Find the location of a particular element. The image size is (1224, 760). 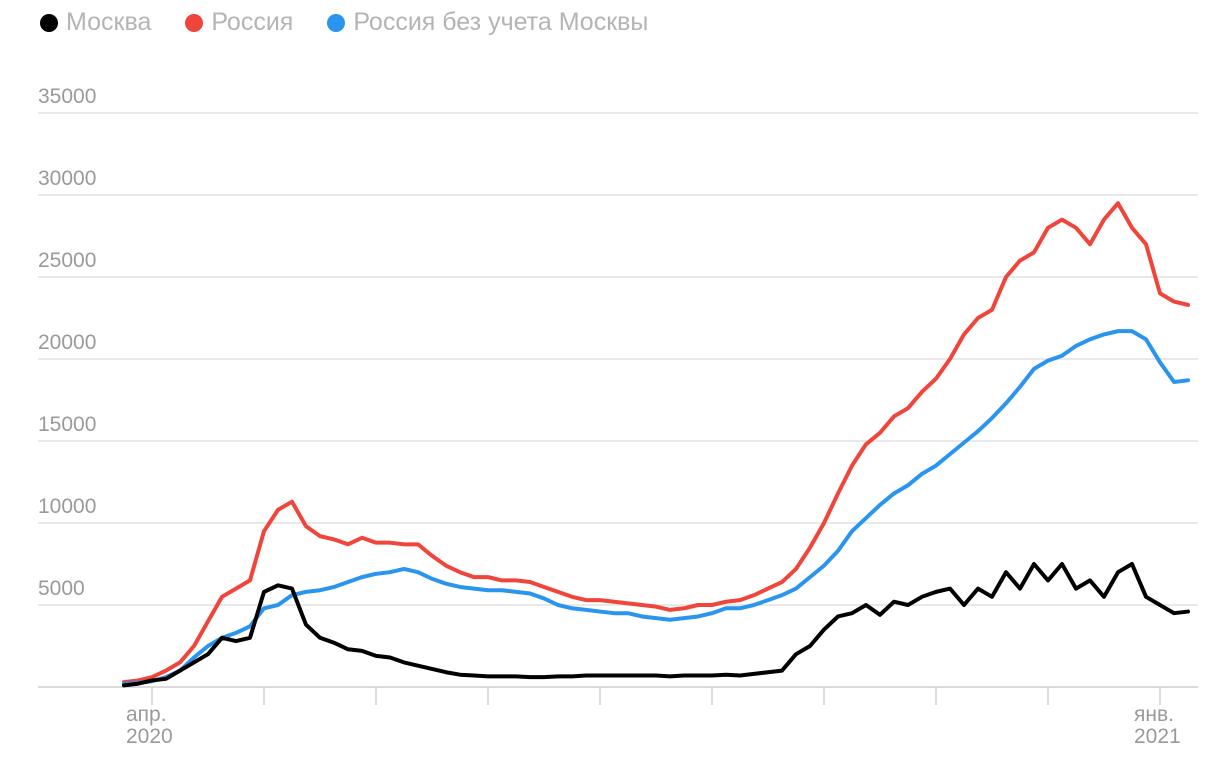

y-tick-label: 10000 is located at coordinates (67, 506).